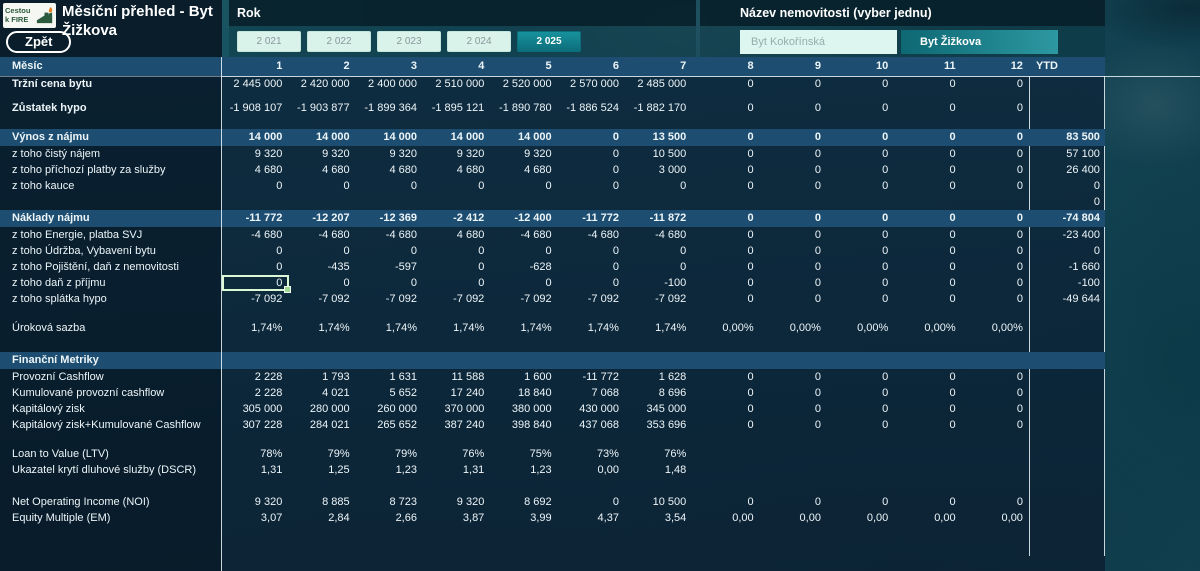 This screenshot has height=571, width=1200. Describe the element at coordinates (669, 137) in the screenshot. I see `cell: 13 500` at that location.